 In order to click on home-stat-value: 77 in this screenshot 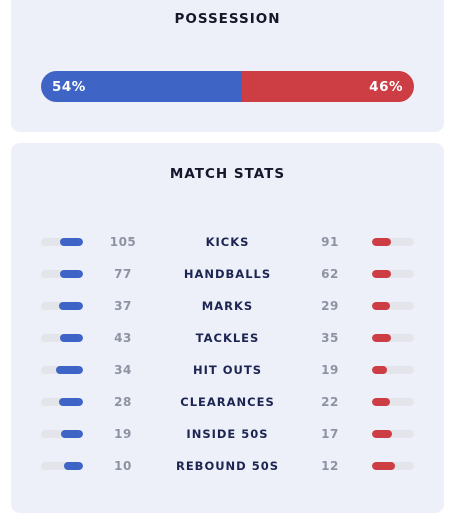, I will do `click(123, 274)`.